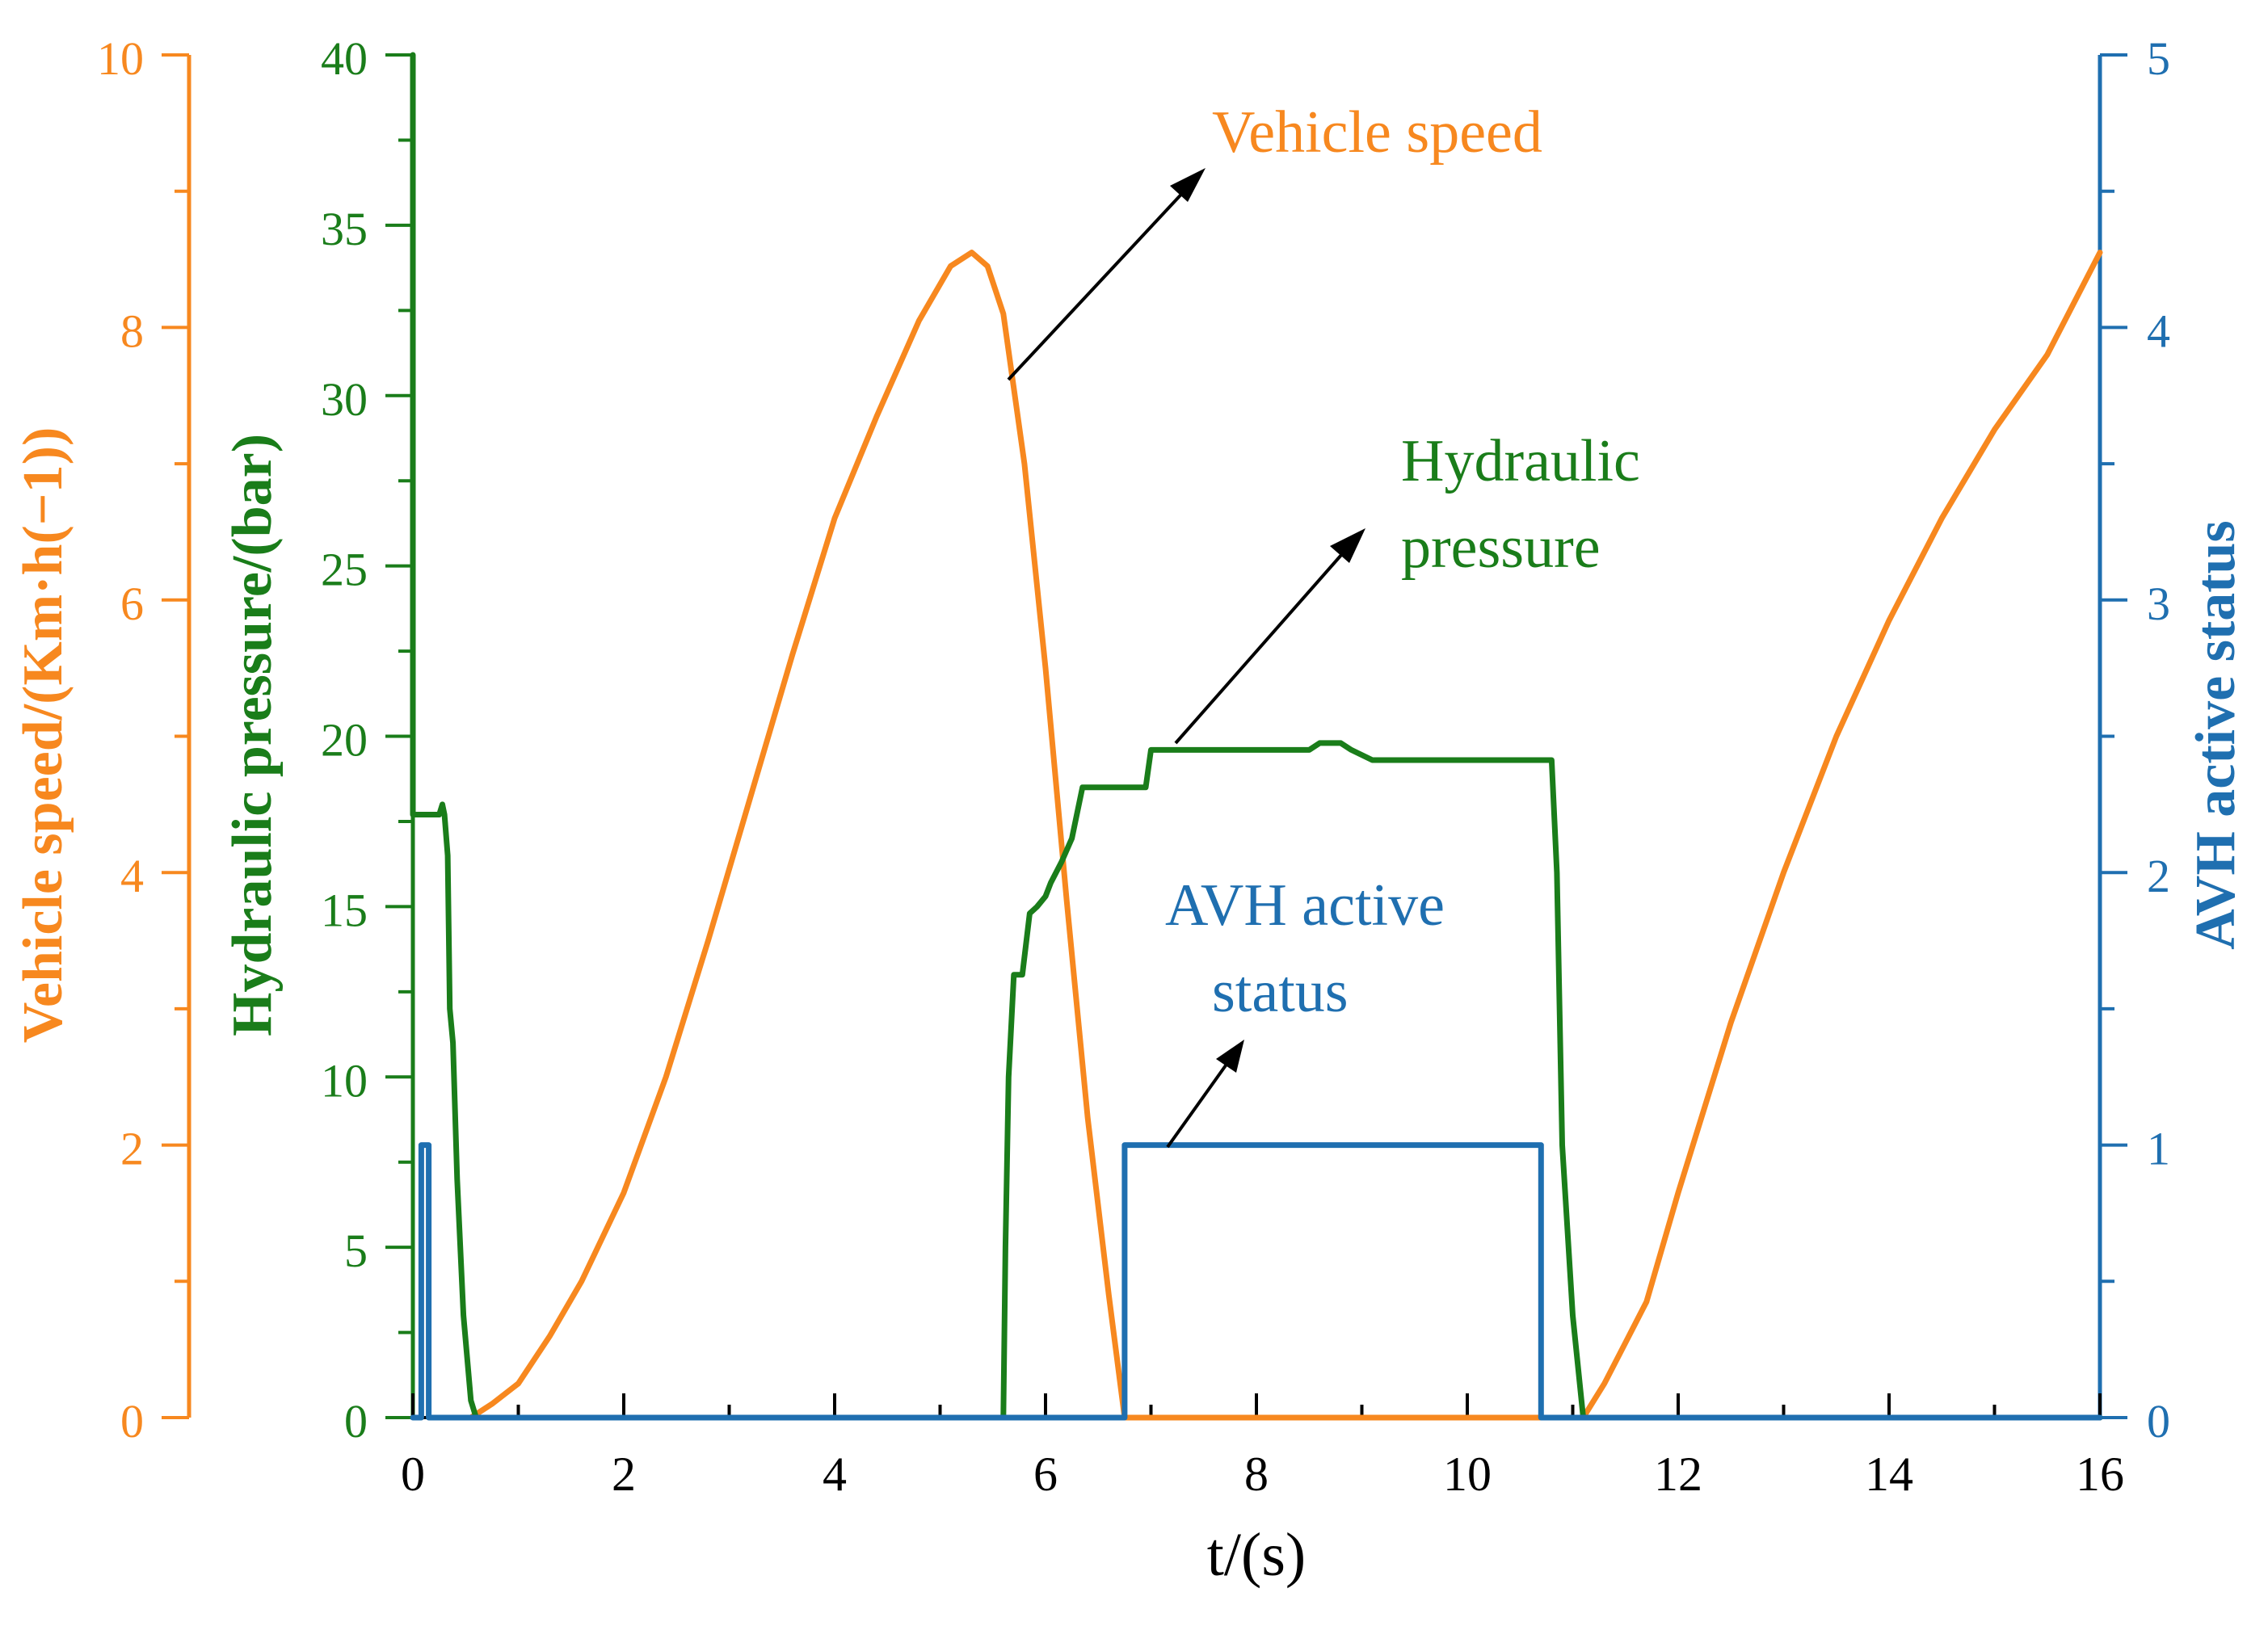 The image size is (2268, 1626). I want to click on pressure-tick-label: 30, so click(344, 400).